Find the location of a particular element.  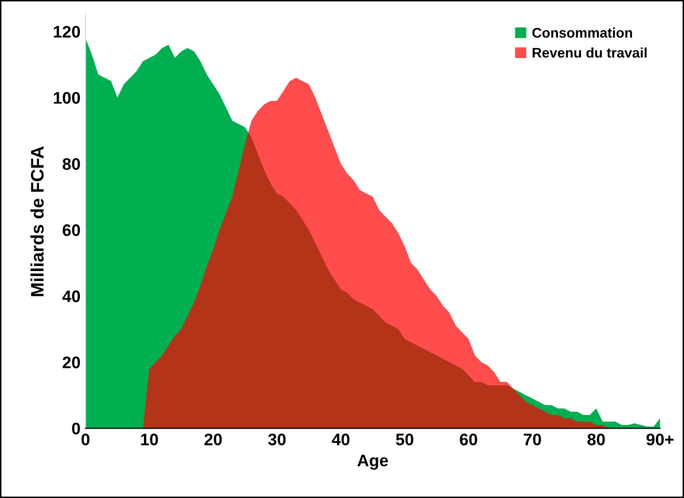

x-tick-label: 60 is located at coordinates (469, 440).